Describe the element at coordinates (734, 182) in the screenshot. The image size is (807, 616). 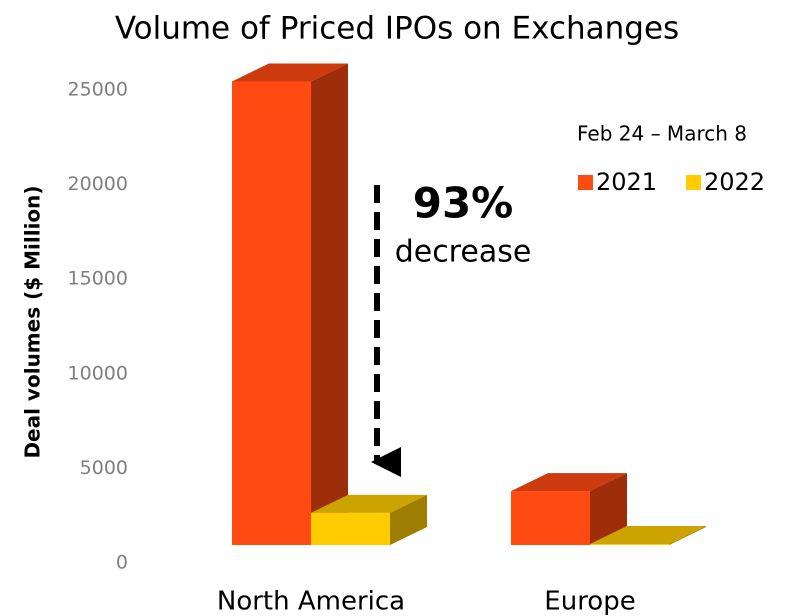
I see `legend-label: 2022` at that location.